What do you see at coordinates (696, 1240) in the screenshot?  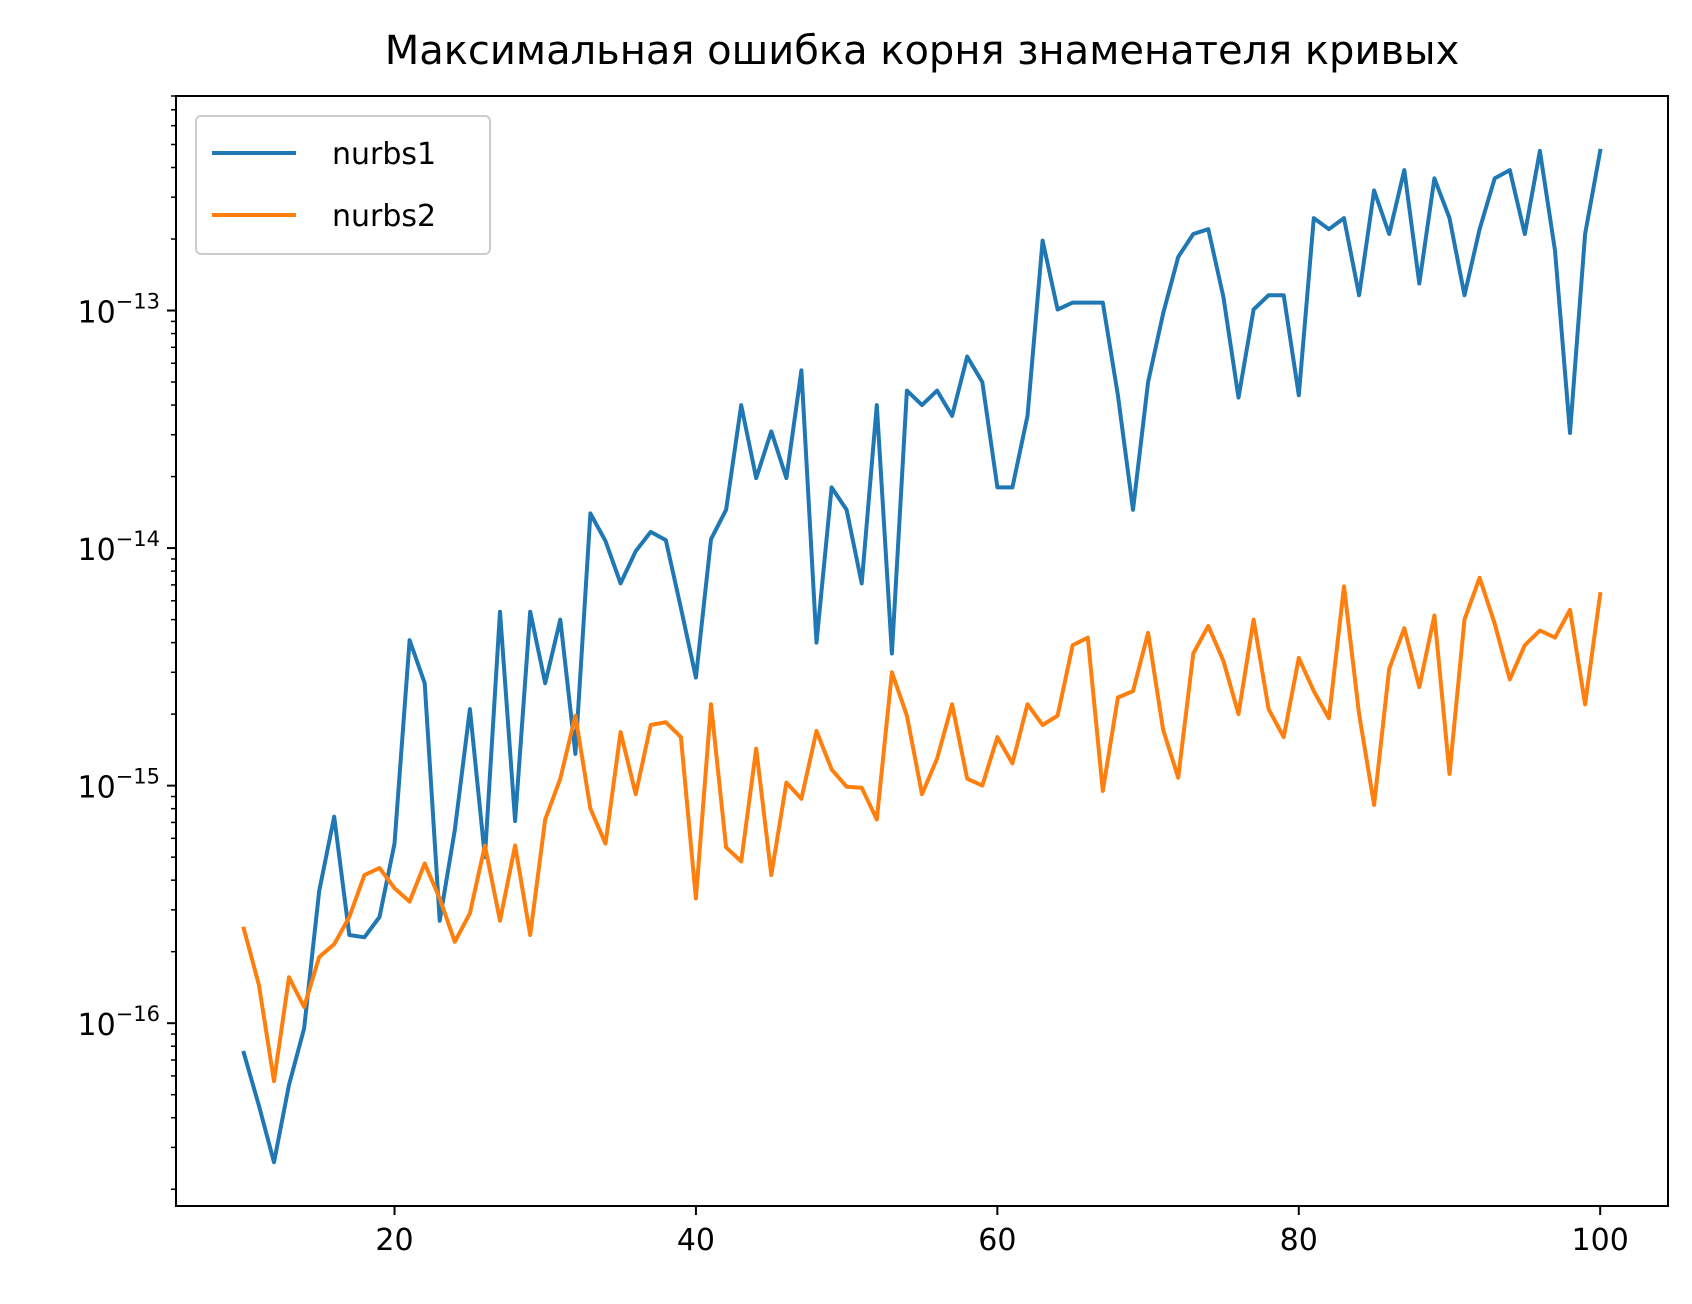 I see `x-tick-label: 40` at bounding box center [696, 1240].